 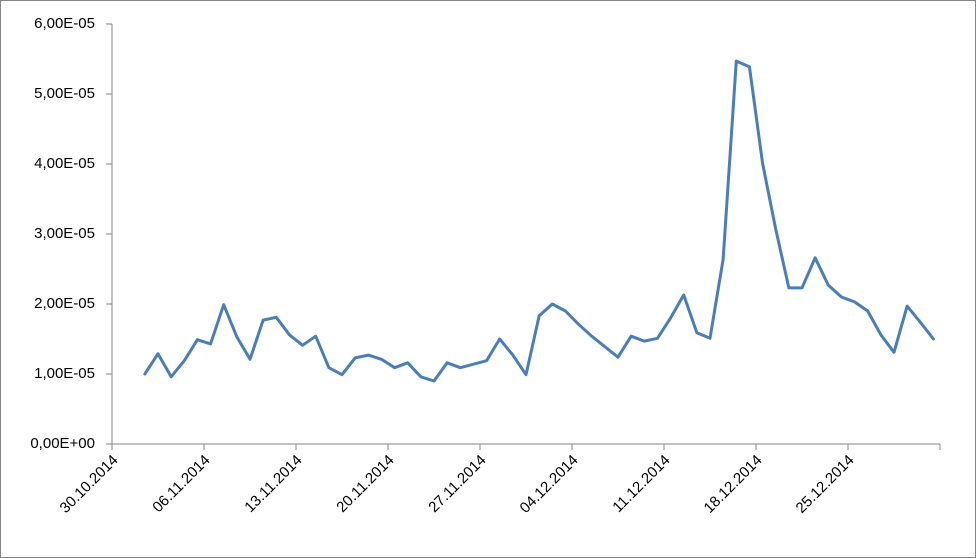 What do you see at coordinates (64, 23) in the screenshot?
I see `y-tick-label: 6,00E-05` at bounding box center [64, 23].